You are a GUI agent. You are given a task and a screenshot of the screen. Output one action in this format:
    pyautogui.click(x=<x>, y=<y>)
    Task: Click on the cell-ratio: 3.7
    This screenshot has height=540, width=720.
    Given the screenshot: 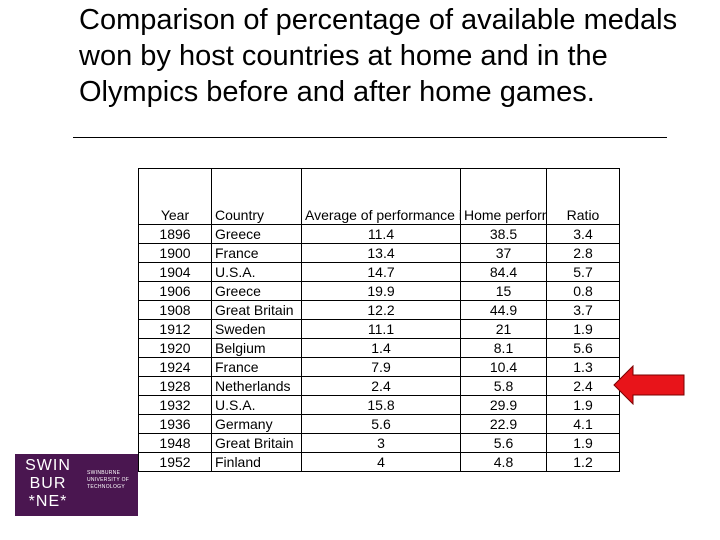 What is the action you would take?
    pyautogui.click(x=583, y=310)
    